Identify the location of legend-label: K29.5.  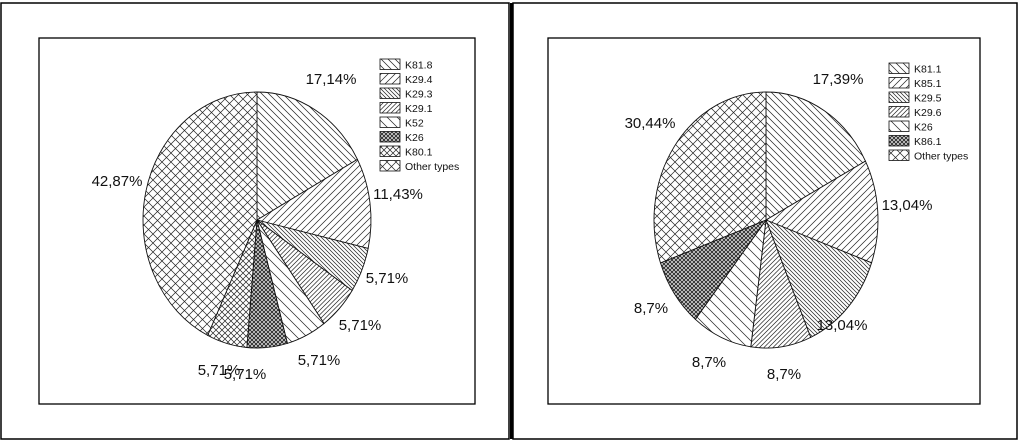
(928, 99).